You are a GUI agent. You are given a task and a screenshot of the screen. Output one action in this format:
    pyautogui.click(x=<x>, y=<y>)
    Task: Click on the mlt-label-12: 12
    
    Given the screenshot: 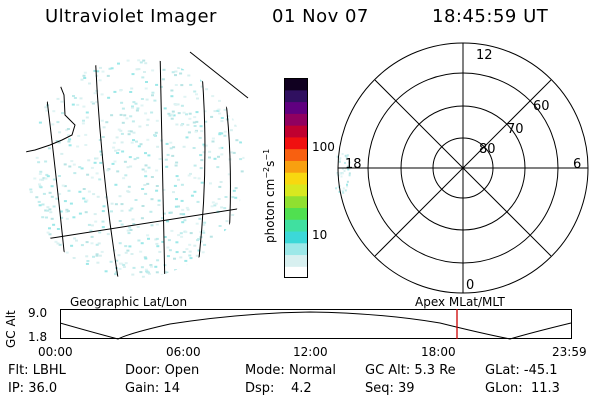 What is the action you would take?
    pyautogui.click(x=484, y=55)
    